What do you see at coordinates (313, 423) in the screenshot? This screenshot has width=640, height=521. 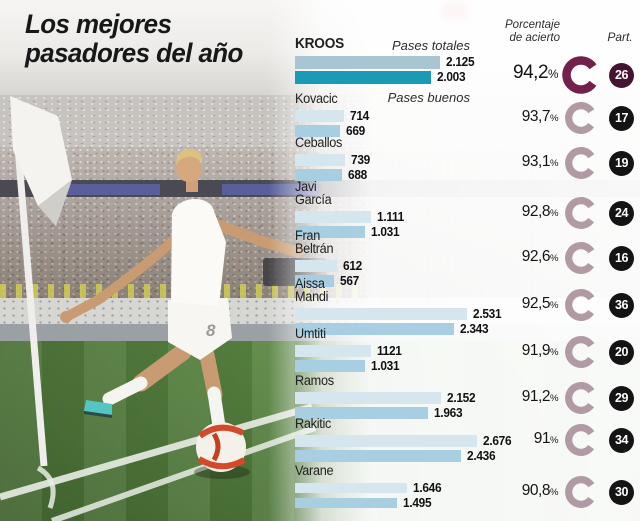 I see `player-name: Rakitic` at bounding box center [313, 423].